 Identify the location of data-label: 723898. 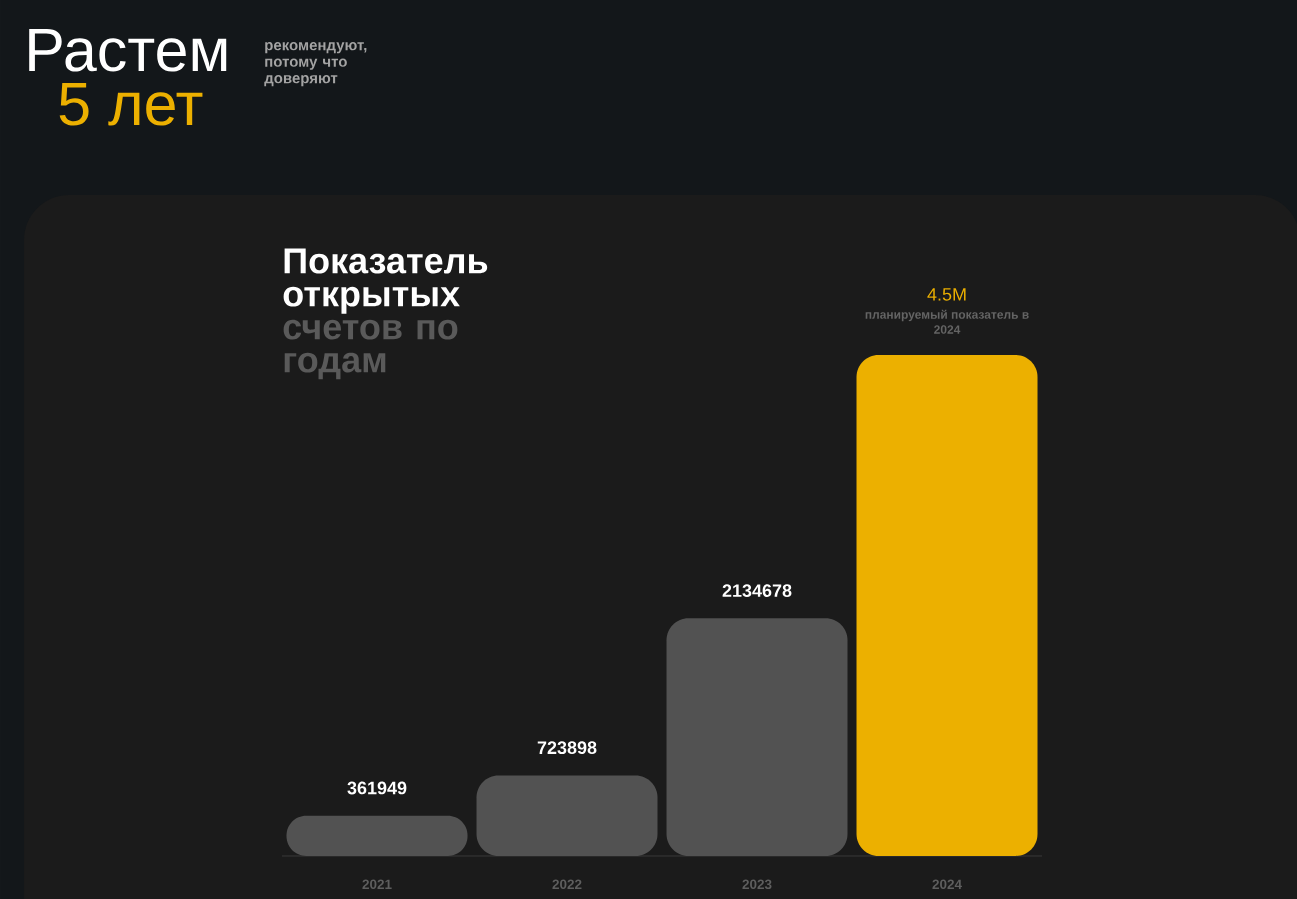
(567, 748).